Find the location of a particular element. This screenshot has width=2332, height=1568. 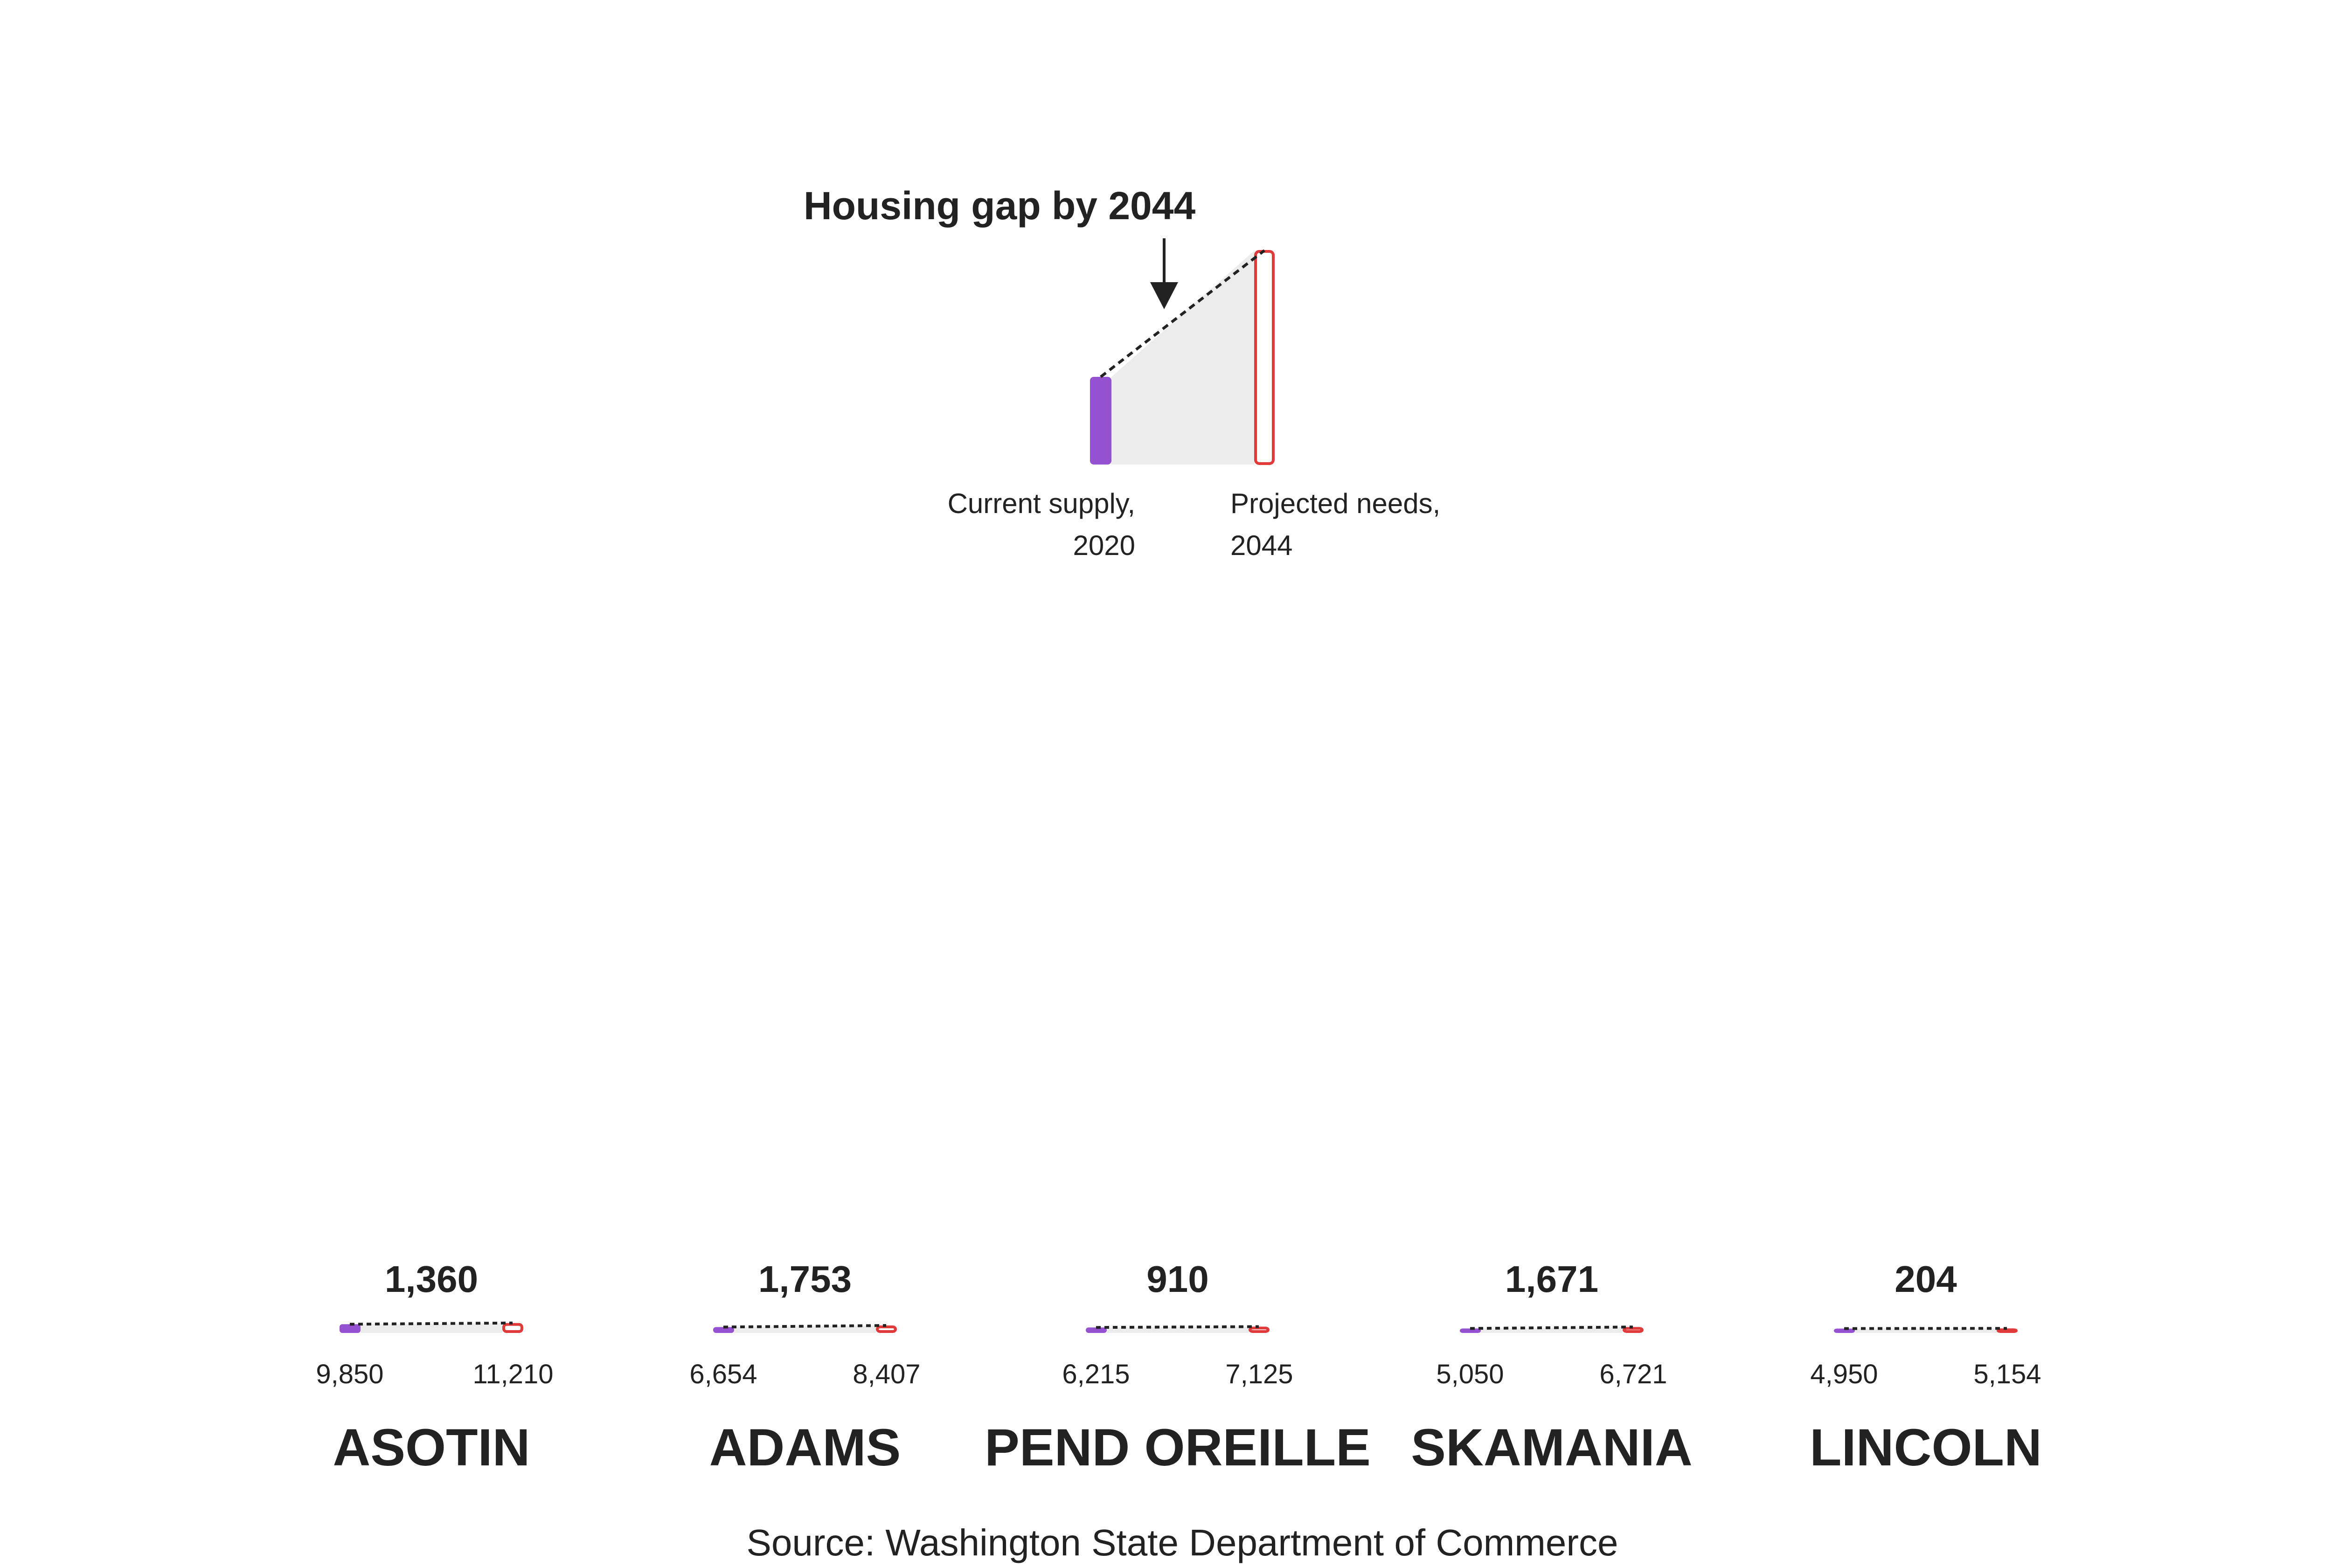

gap-value-label: 1,671 is located at coordinates (1551, 1279).